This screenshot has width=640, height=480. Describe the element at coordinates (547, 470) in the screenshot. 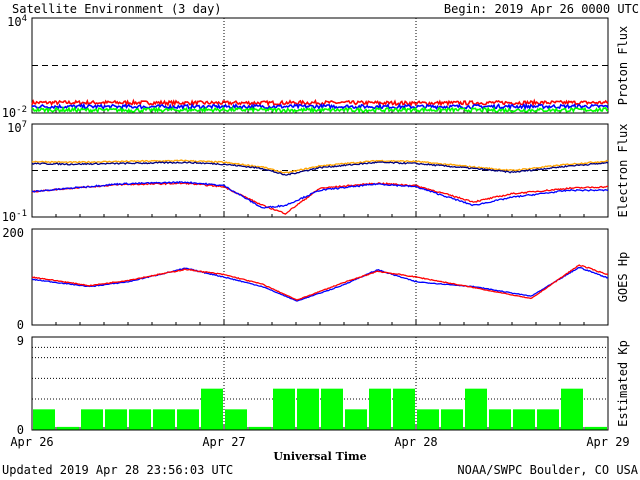

I see `credit-text: NOAA/SWPC Boulder, CO USA` at that location.